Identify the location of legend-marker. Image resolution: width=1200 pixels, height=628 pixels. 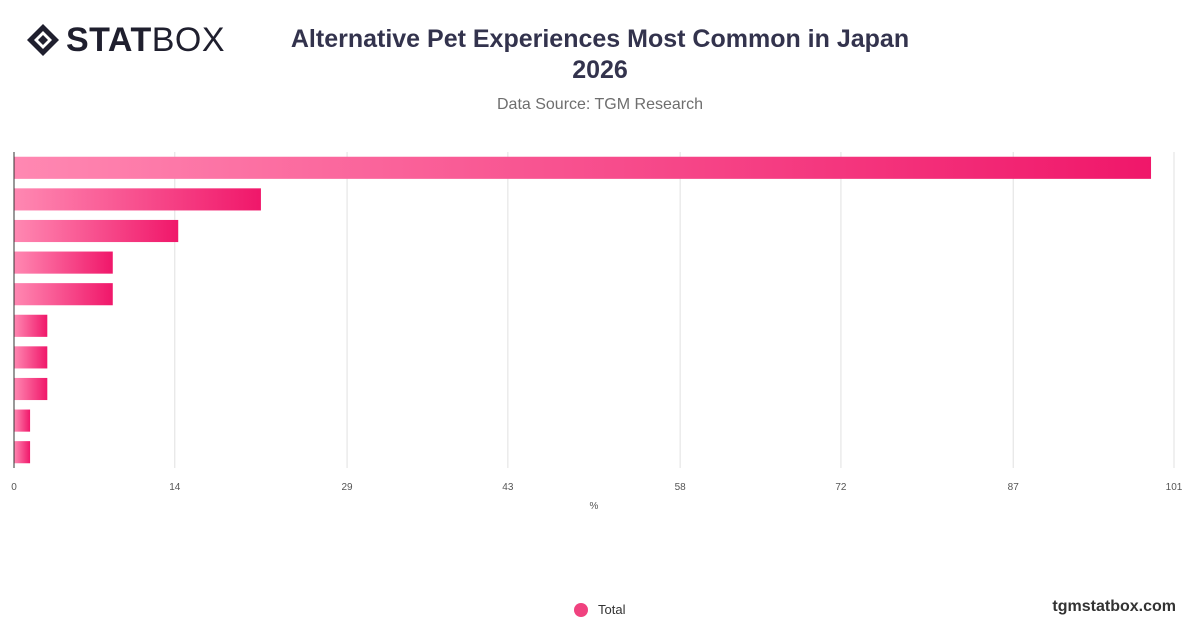
(581, 609).